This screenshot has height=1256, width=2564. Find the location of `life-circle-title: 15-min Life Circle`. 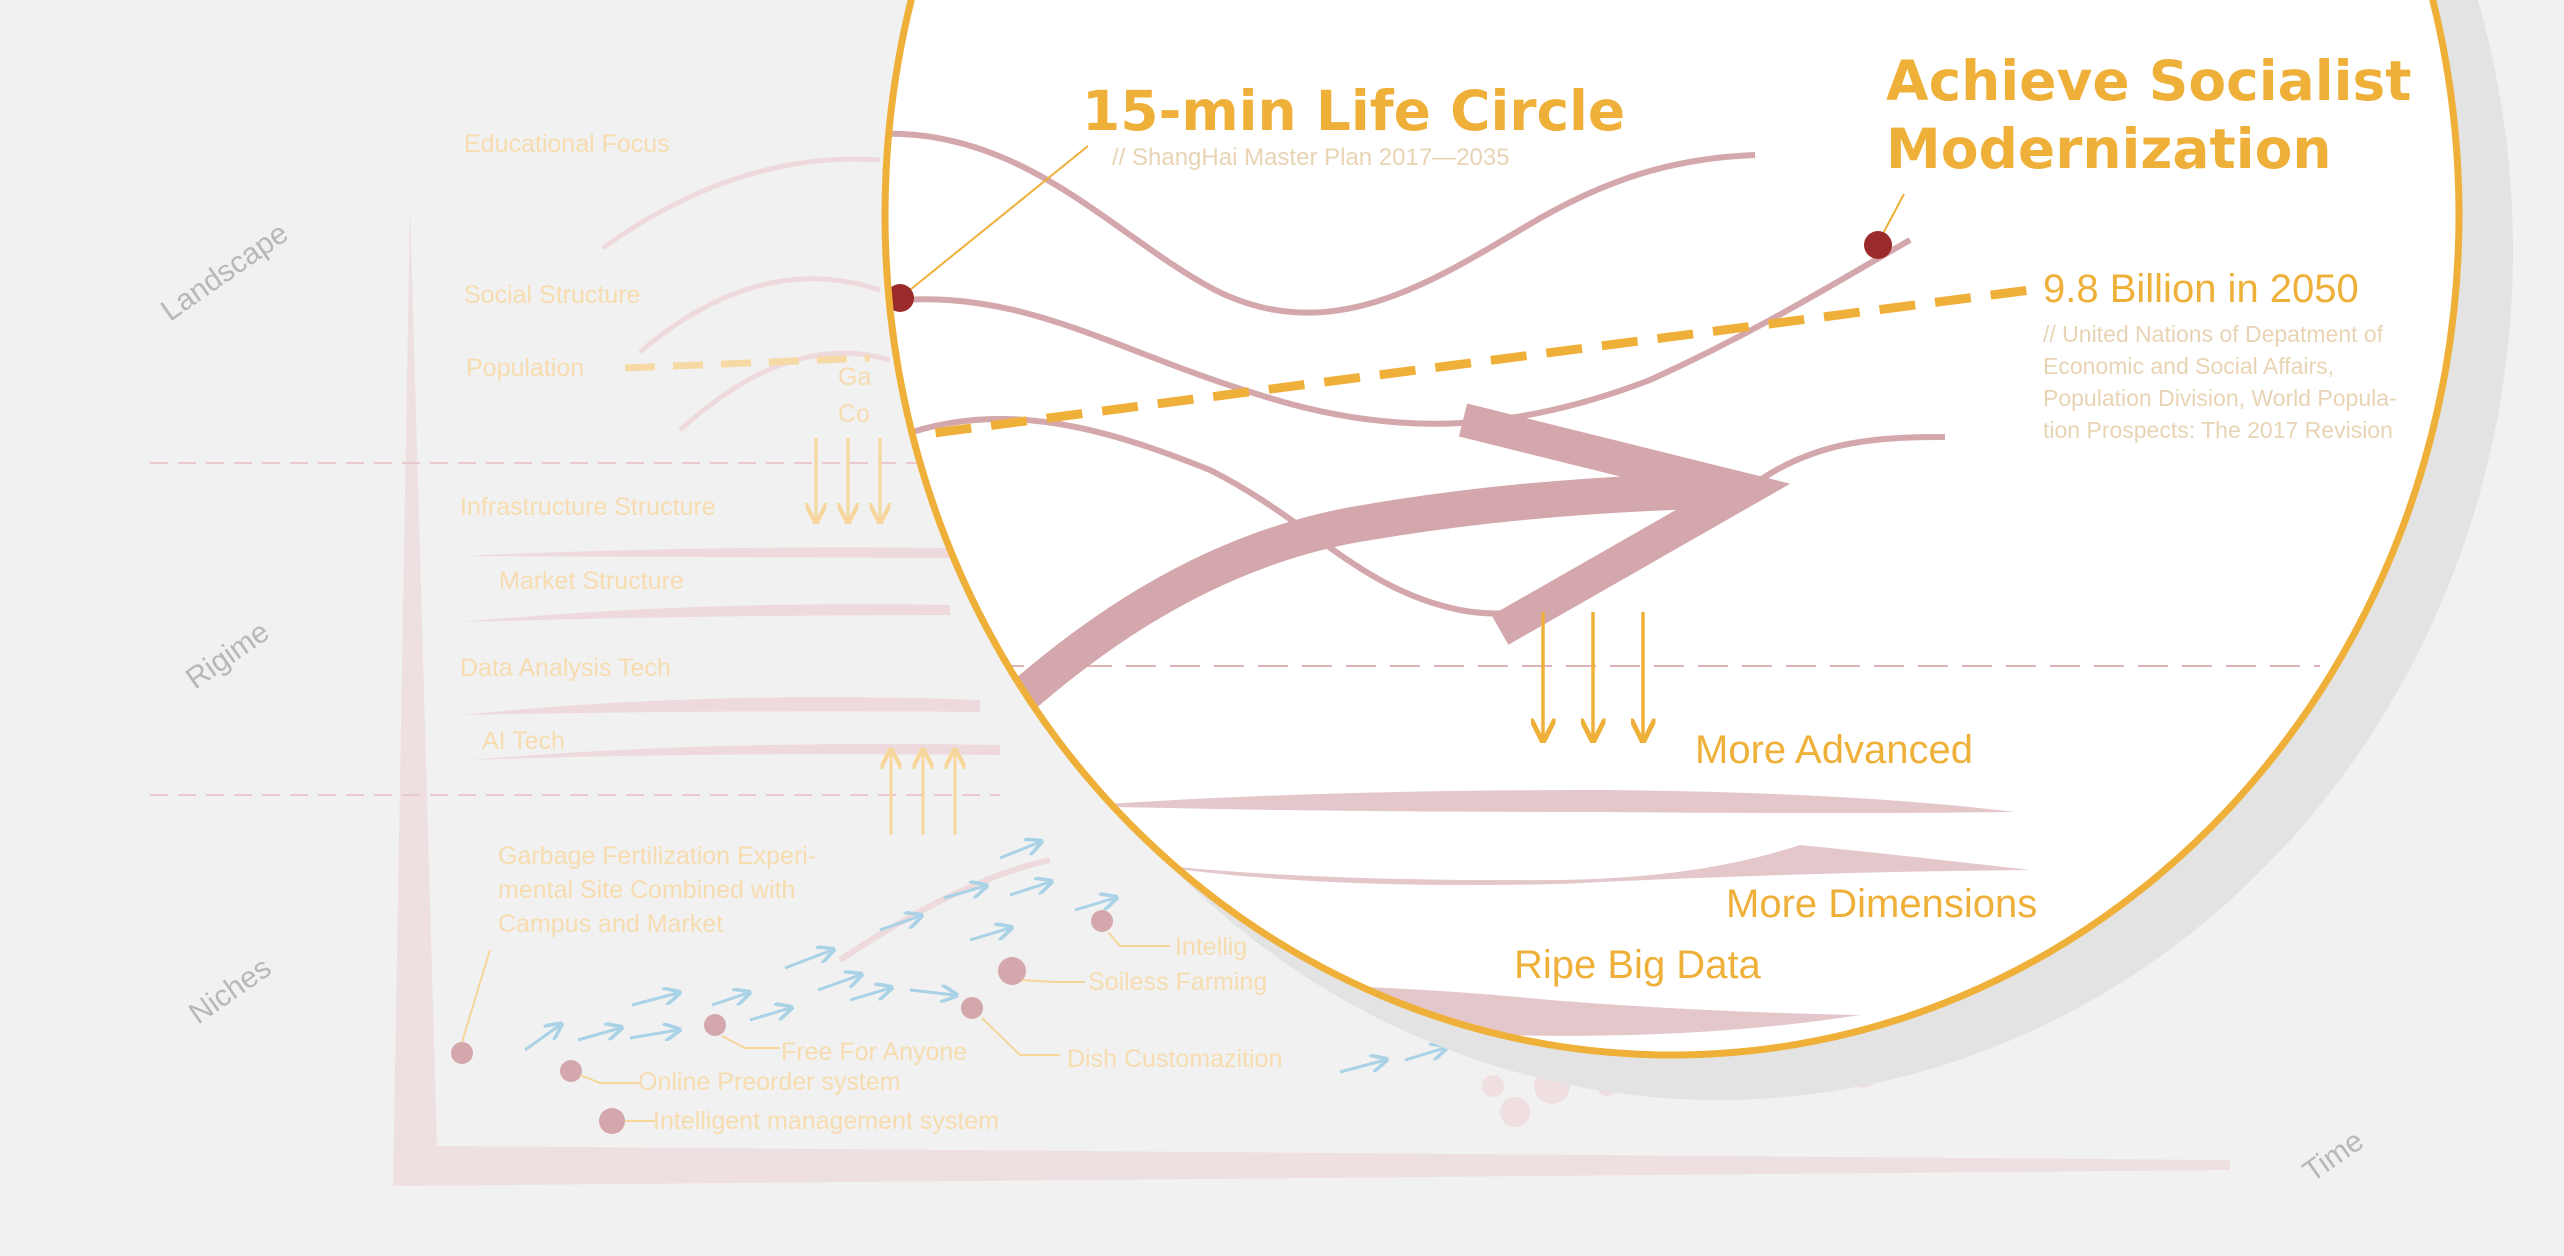

life-circle-title: 15-min Life Circle is located at coordinates (1353, 111).